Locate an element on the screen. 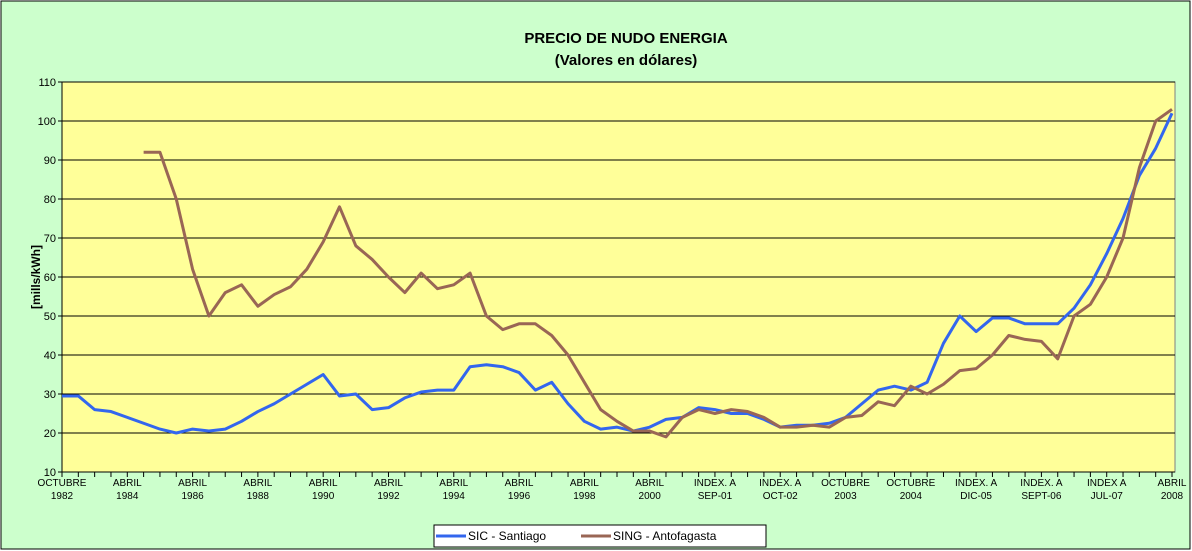  x-tick-label: ABRIL 1984 is located at coordinates (127, 490).